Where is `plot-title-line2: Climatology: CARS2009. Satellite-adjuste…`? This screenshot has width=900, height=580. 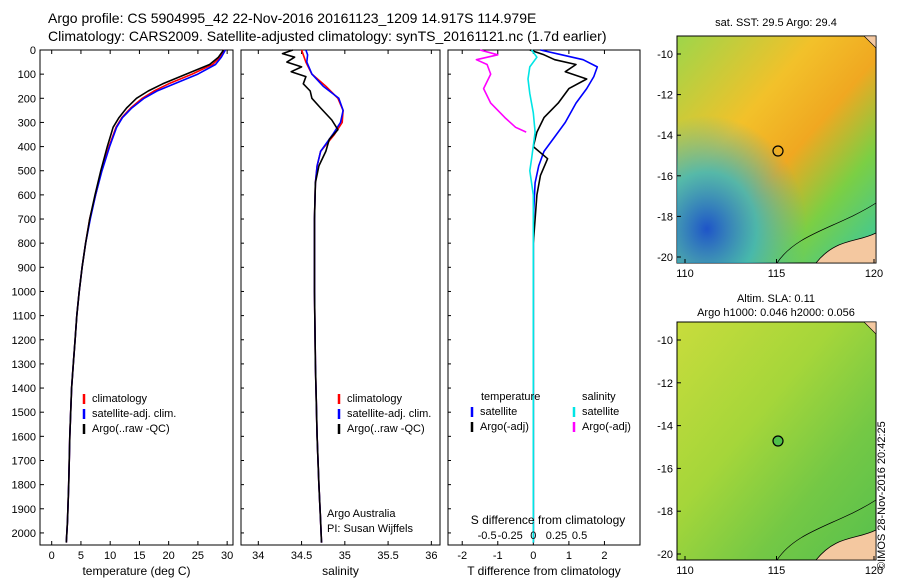
plot-title-line2: Climatology: CARS2009. Satellite-adjuste… is located at coordinates (327, 36).